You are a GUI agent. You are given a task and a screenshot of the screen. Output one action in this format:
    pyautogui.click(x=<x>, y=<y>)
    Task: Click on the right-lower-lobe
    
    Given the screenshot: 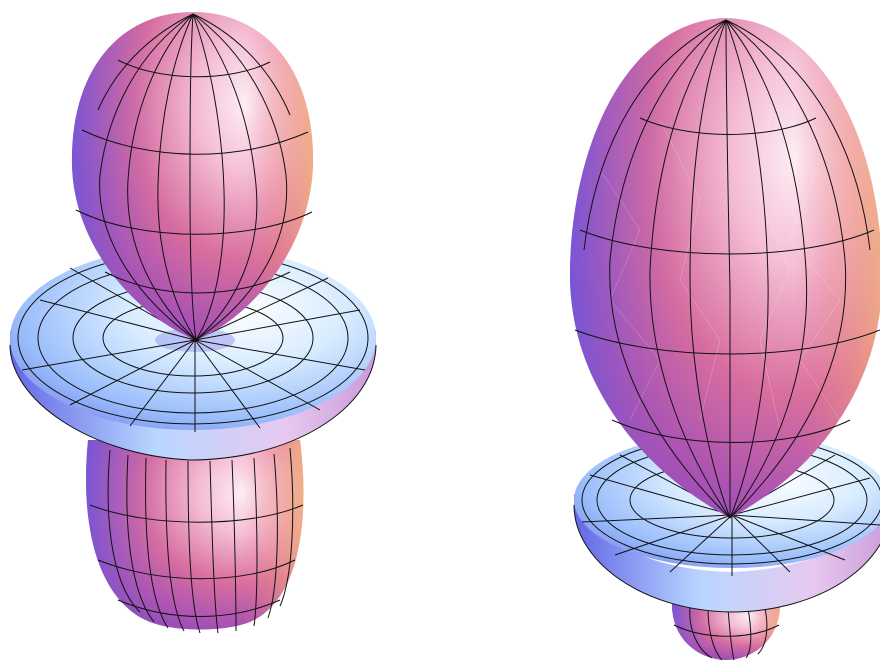 What is the action you would take?
    pyautogui.click(x=726, y=630)
    